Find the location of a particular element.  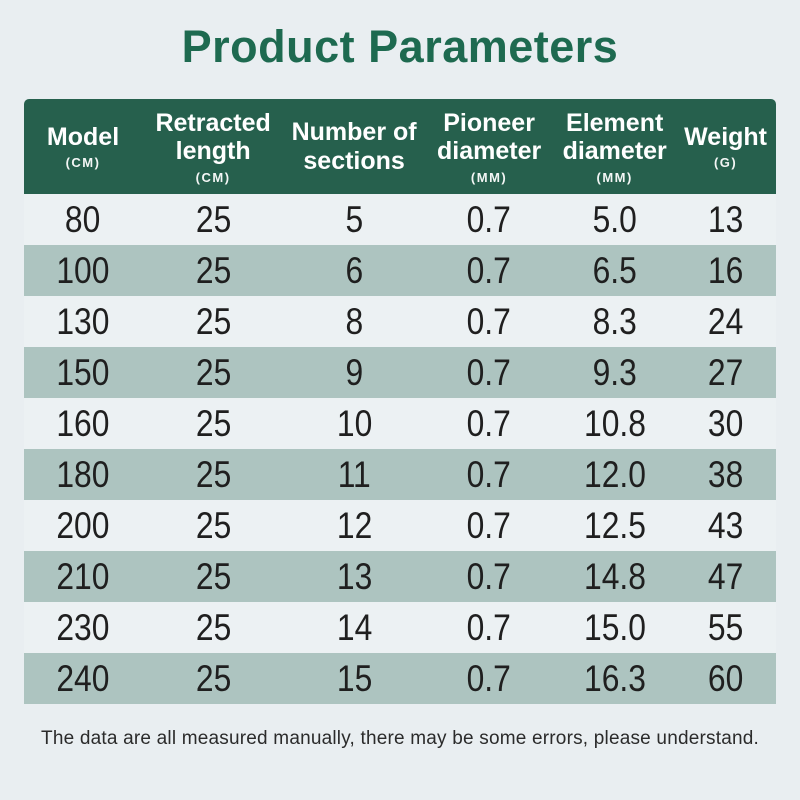

cell-value: 150 is located at coordinates (83, 372).